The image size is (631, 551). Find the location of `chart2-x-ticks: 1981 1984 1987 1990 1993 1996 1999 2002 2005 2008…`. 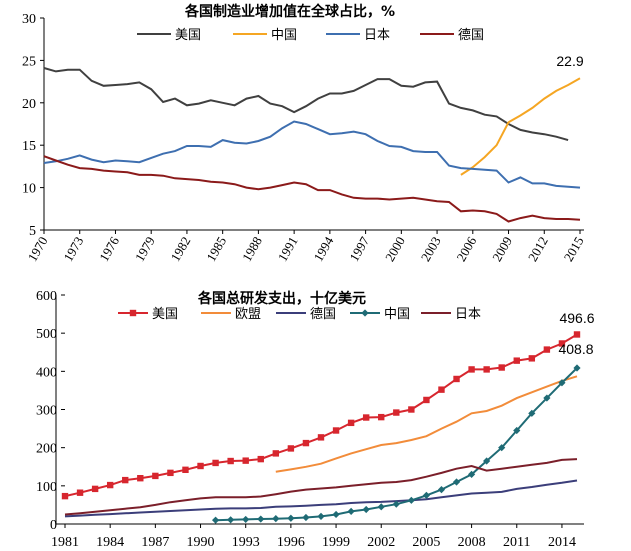

chart2-x-ticks: 1981 1984 1987 1990 1993 1996 1999 2002 2005 2008… is located at coordinates (313, 537).